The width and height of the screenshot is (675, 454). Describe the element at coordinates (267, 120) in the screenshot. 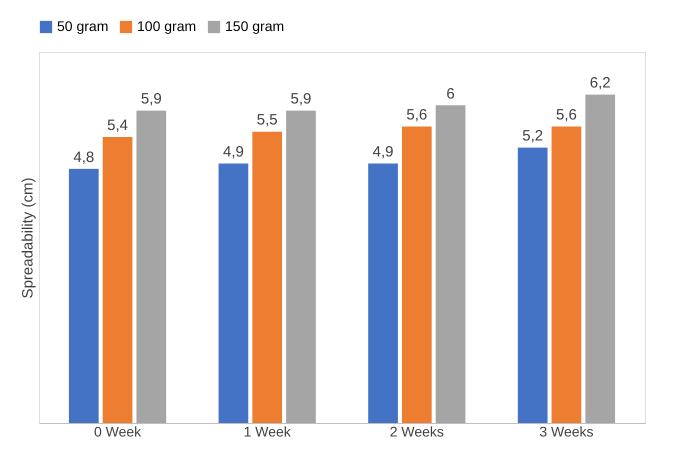

I see `data-label: 5,5` at that location.